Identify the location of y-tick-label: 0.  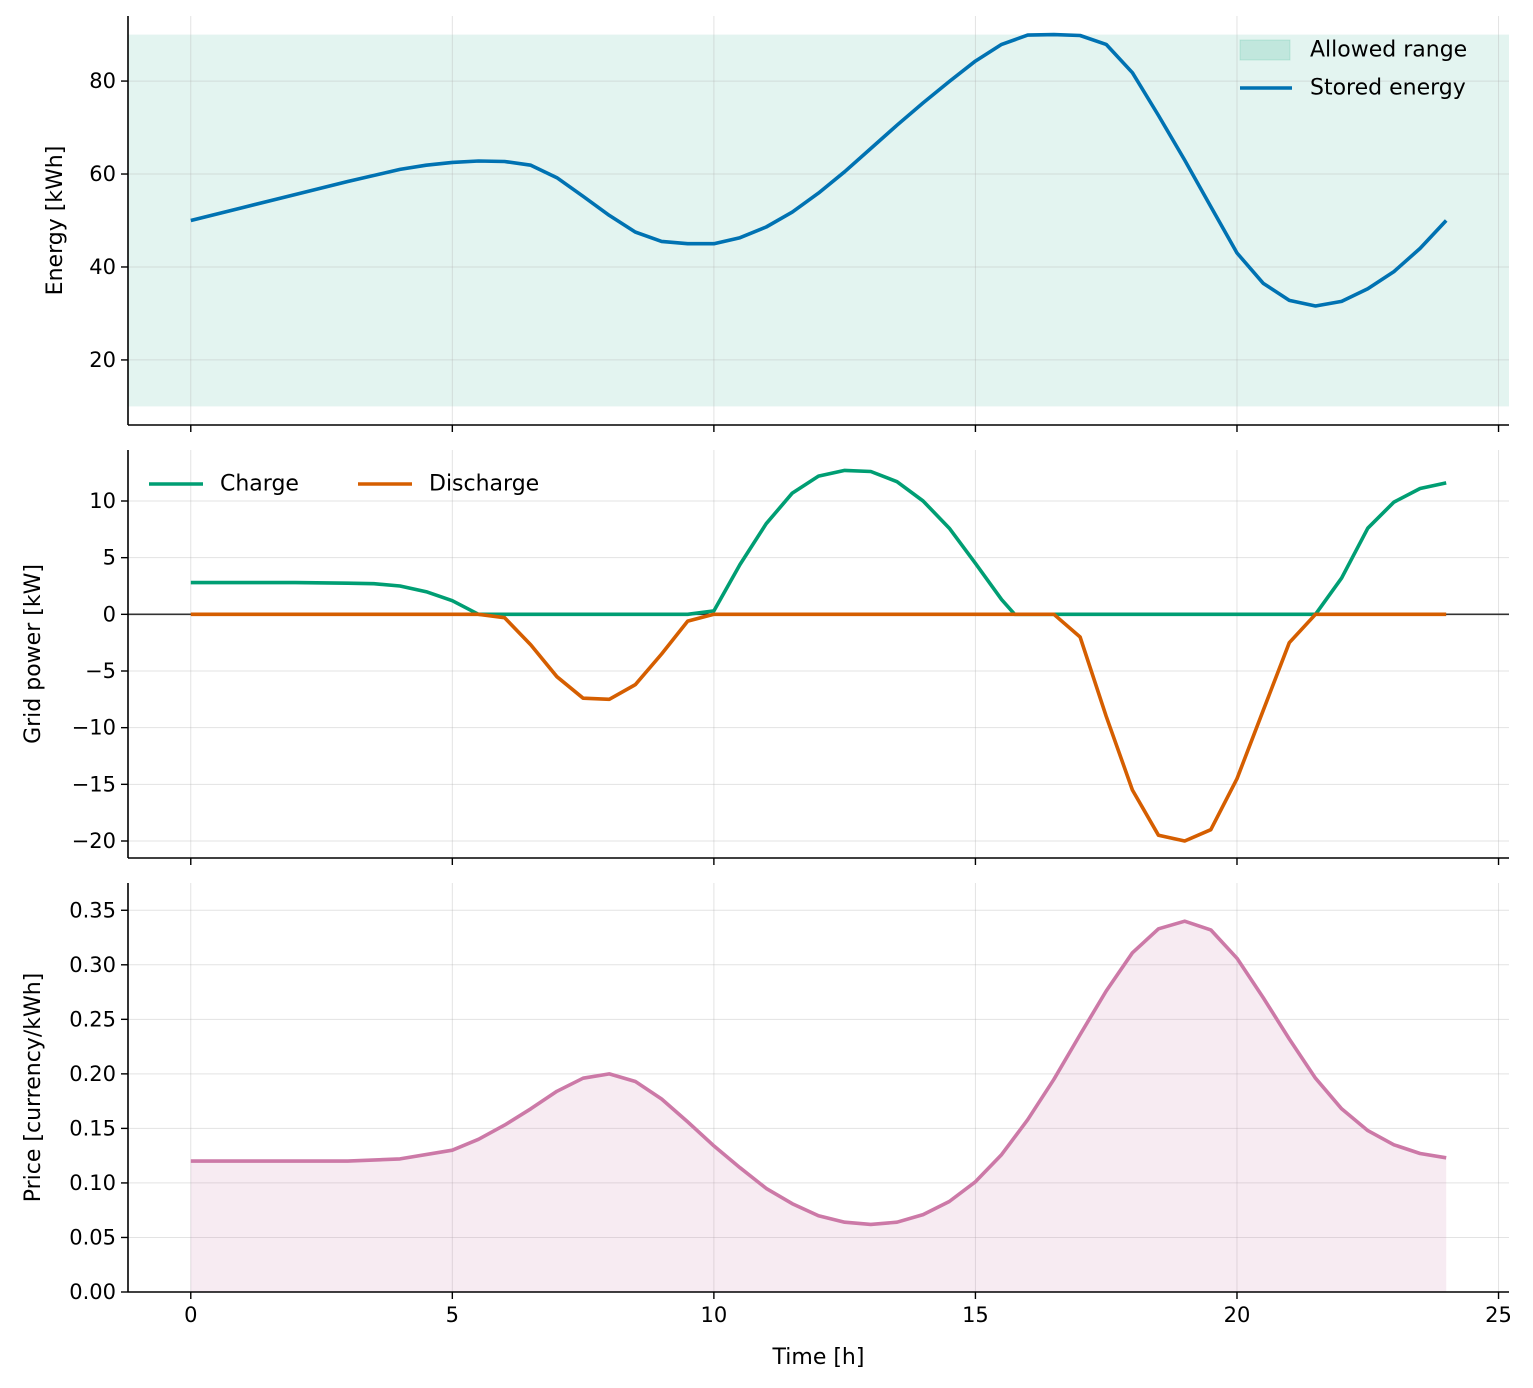
(109, 614).